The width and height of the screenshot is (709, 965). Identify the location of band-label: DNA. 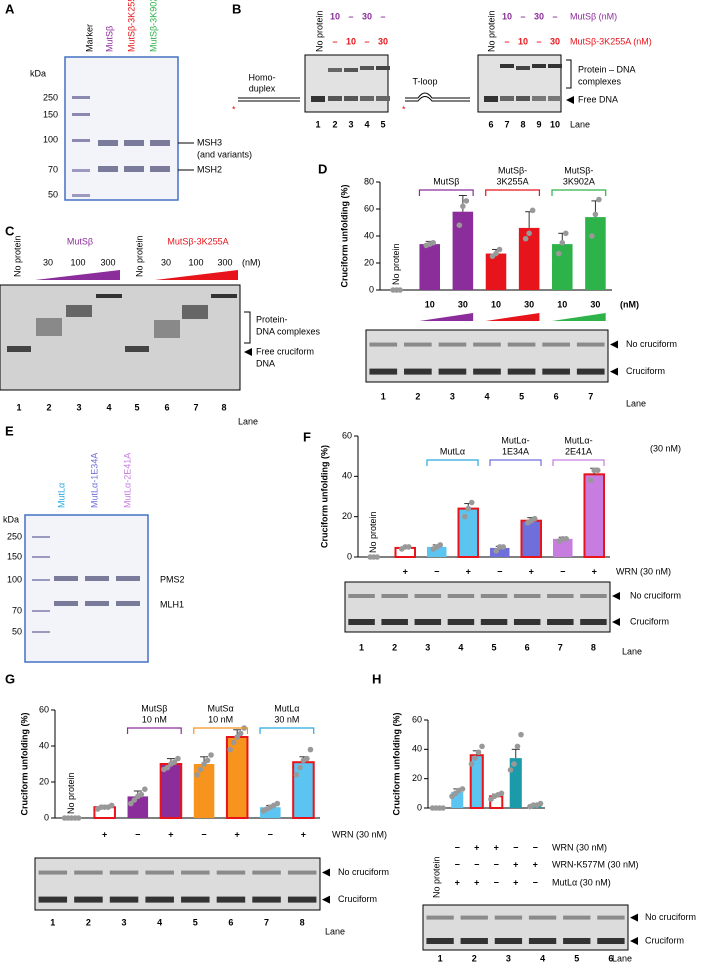
(265, 363).